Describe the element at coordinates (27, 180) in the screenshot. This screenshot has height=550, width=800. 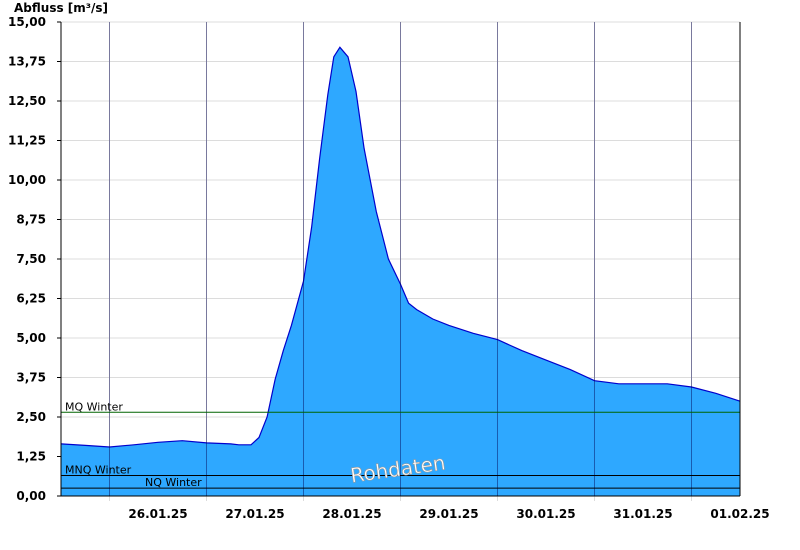
I see `y-tick-label: 10,00` at that location.